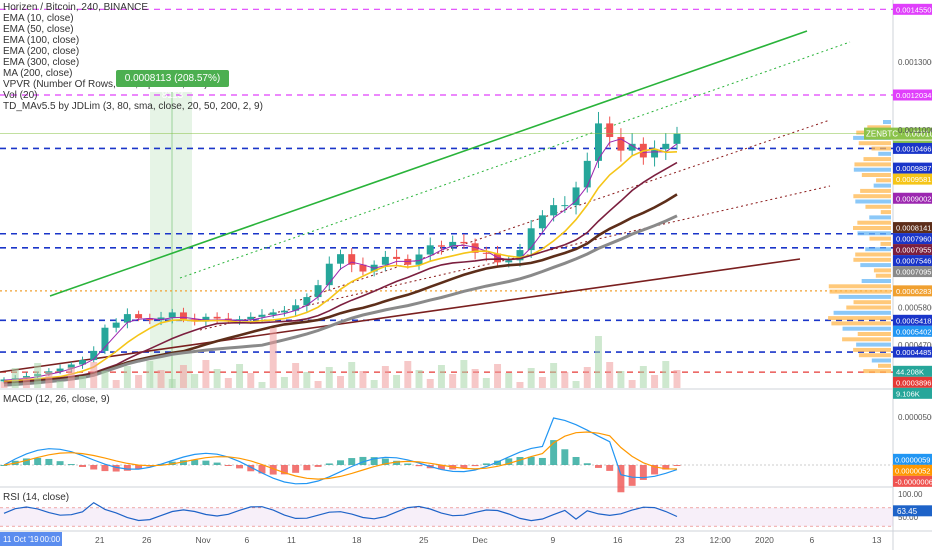 The width and height of the screenshot is (932, 555). What do you see at coordinates (41, 40) in the screenshot?
I see `legend-ema100: EMA (100, close)` at bounding box center [41, 40].